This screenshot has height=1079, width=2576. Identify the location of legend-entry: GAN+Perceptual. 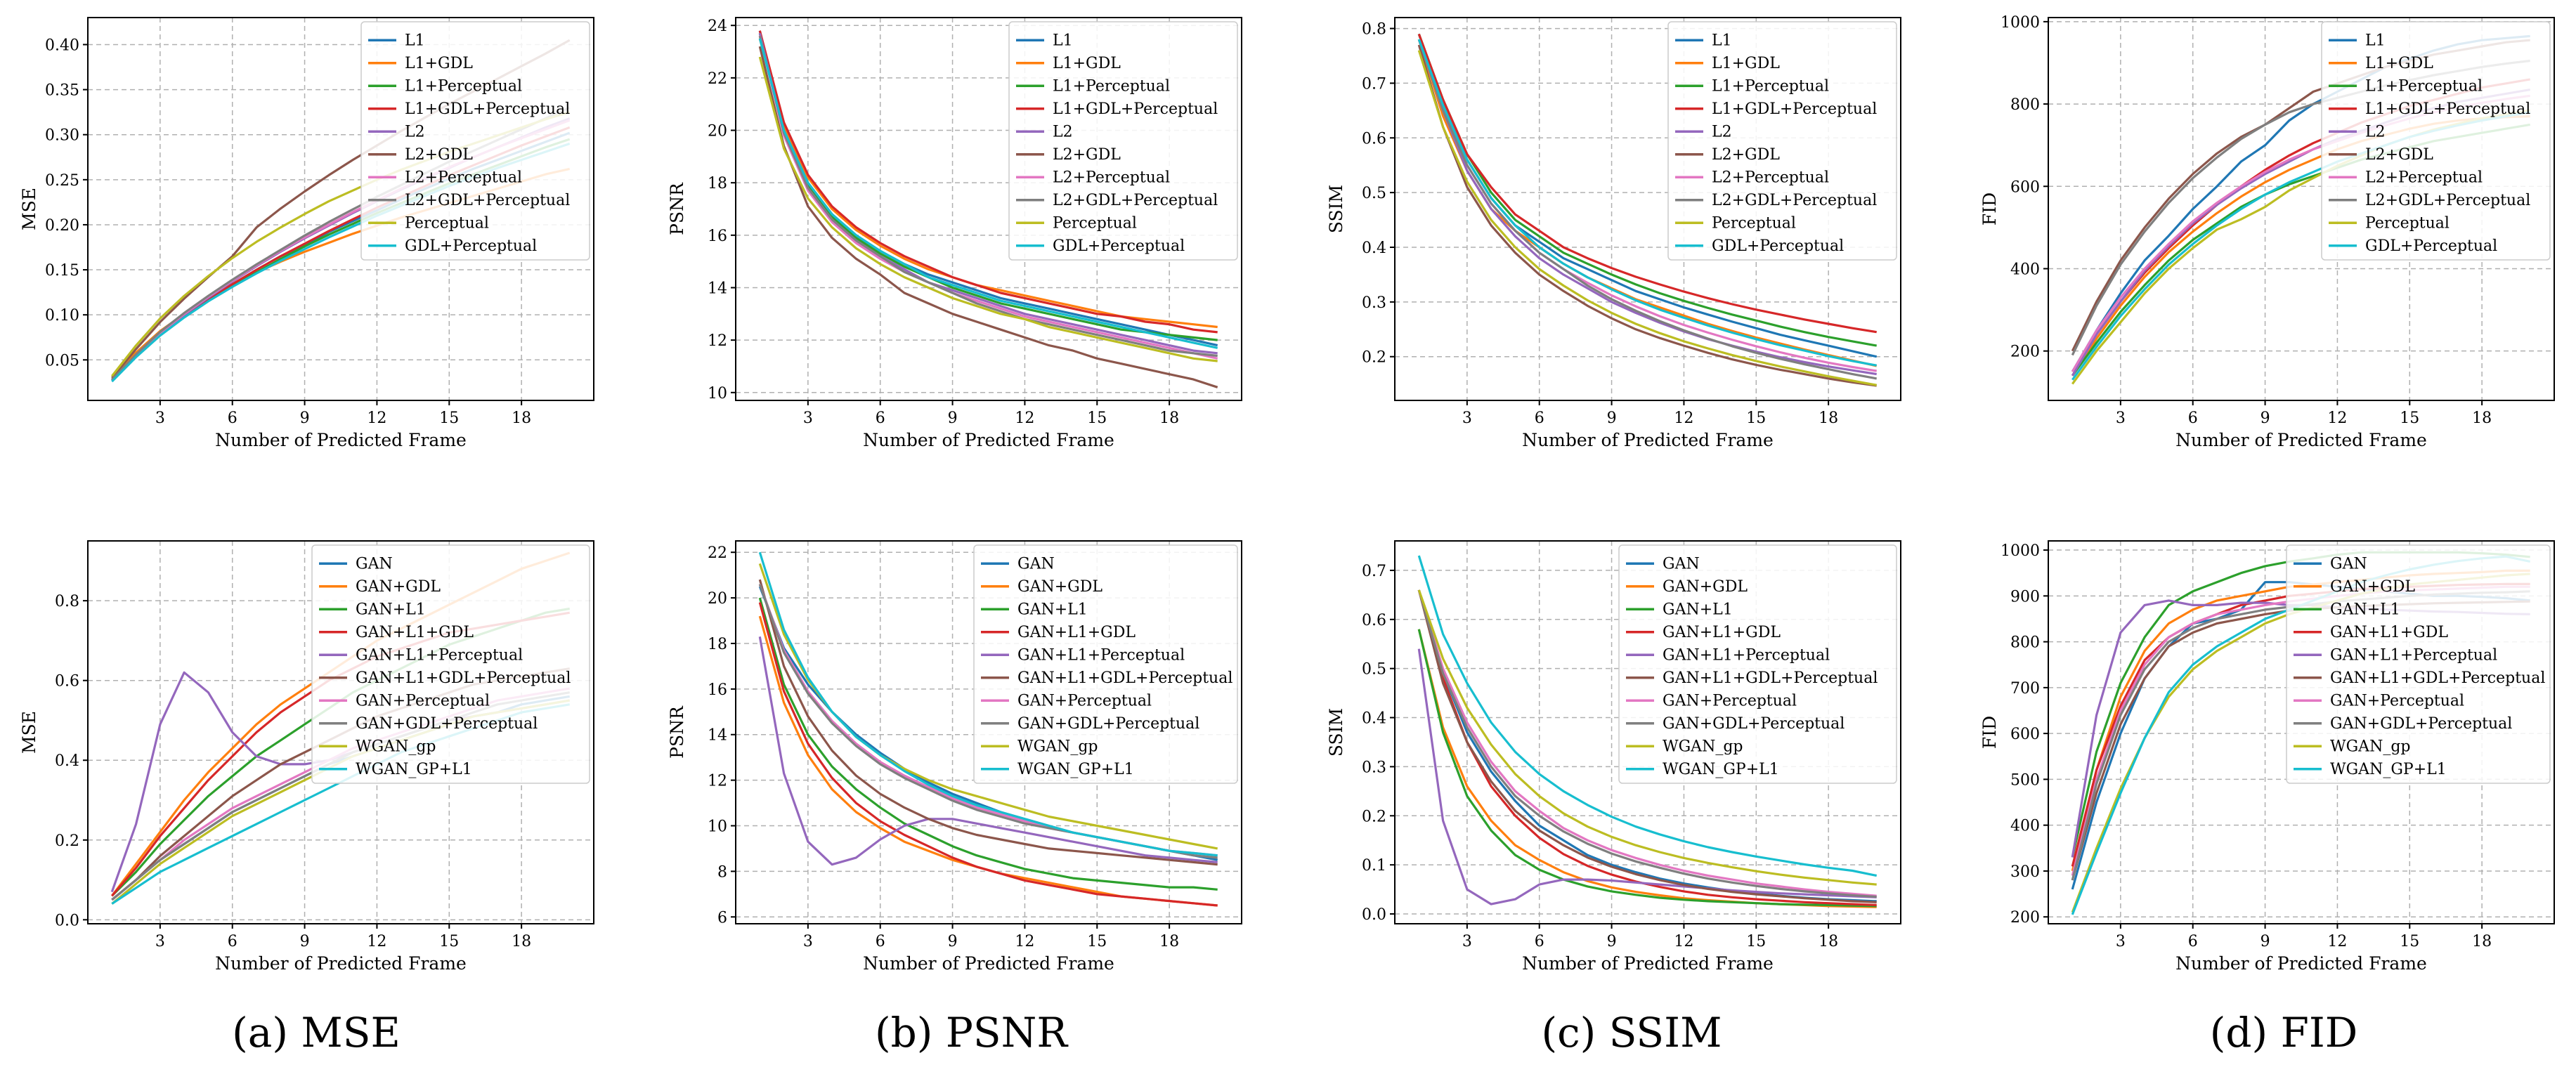
(1730, 701).